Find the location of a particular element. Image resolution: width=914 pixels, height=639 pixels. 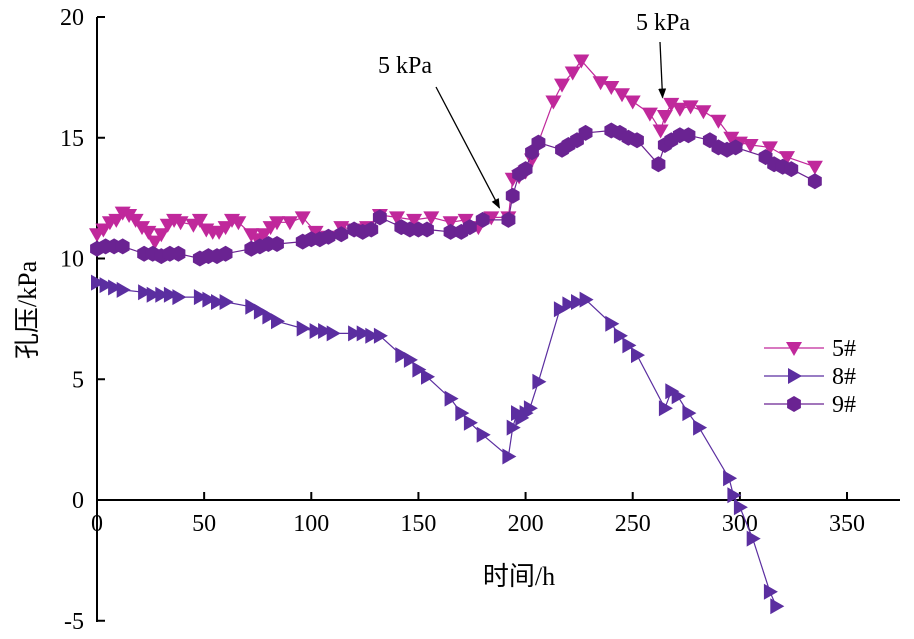

x-tick-label: 200 is located at coordinates (526, 524).